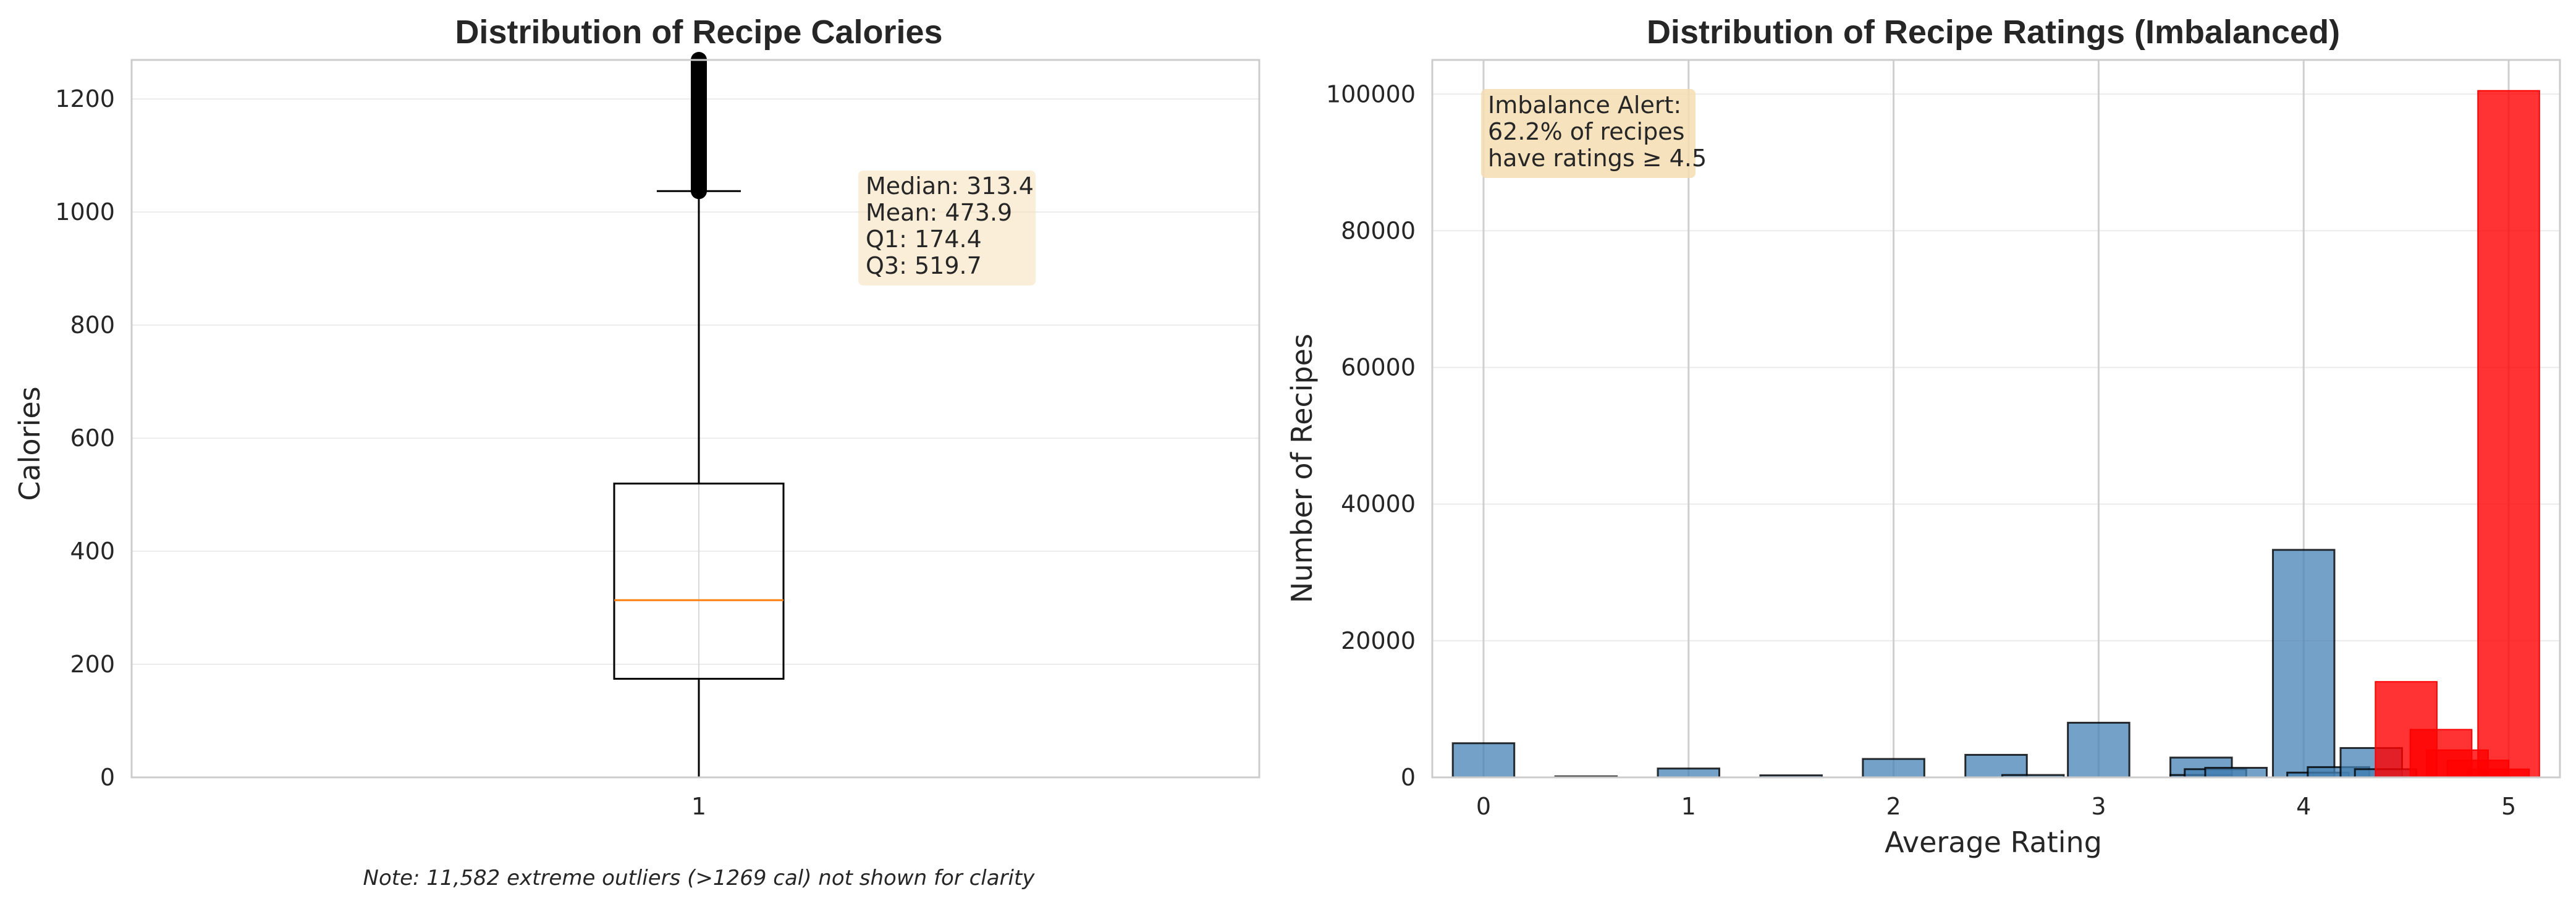 The width and height of the screenshot is (2576, 909). What do you see at coordinates (1378, 504) in the screenshot?
I see `ratings-y-tick-label: 40000` at bounding box center [1378, 504].